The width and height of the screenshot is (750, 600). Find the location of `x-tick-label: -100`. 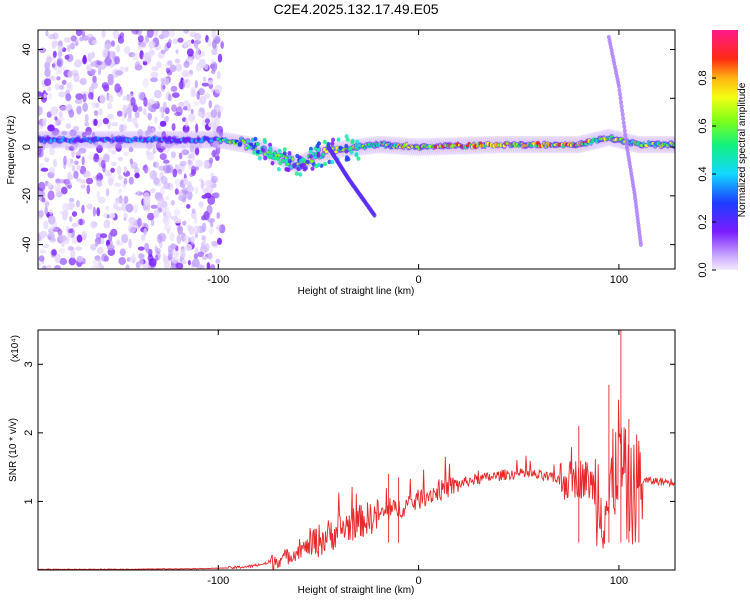

x-tick-label: -100 is located at coordinates (218, 280).